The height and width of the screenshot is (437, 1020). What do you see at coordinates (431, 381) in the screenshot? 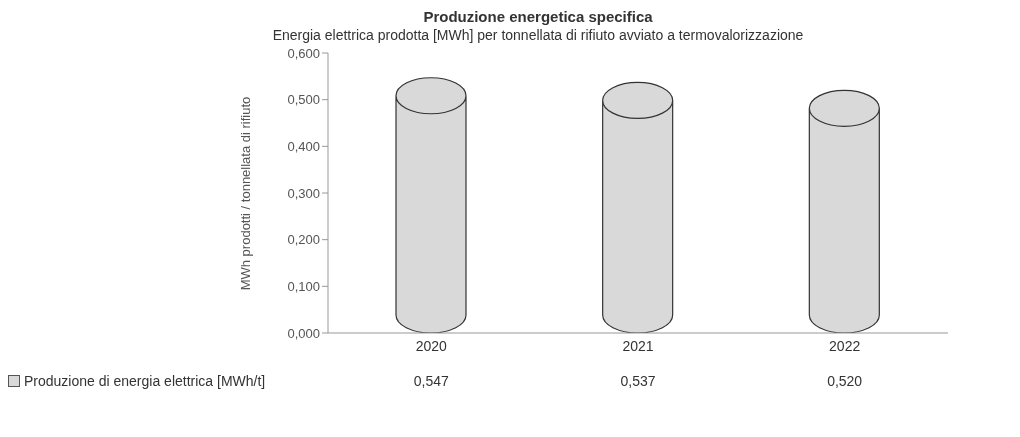
I see `data-label: 0,547` at bounding box center [431, 381].